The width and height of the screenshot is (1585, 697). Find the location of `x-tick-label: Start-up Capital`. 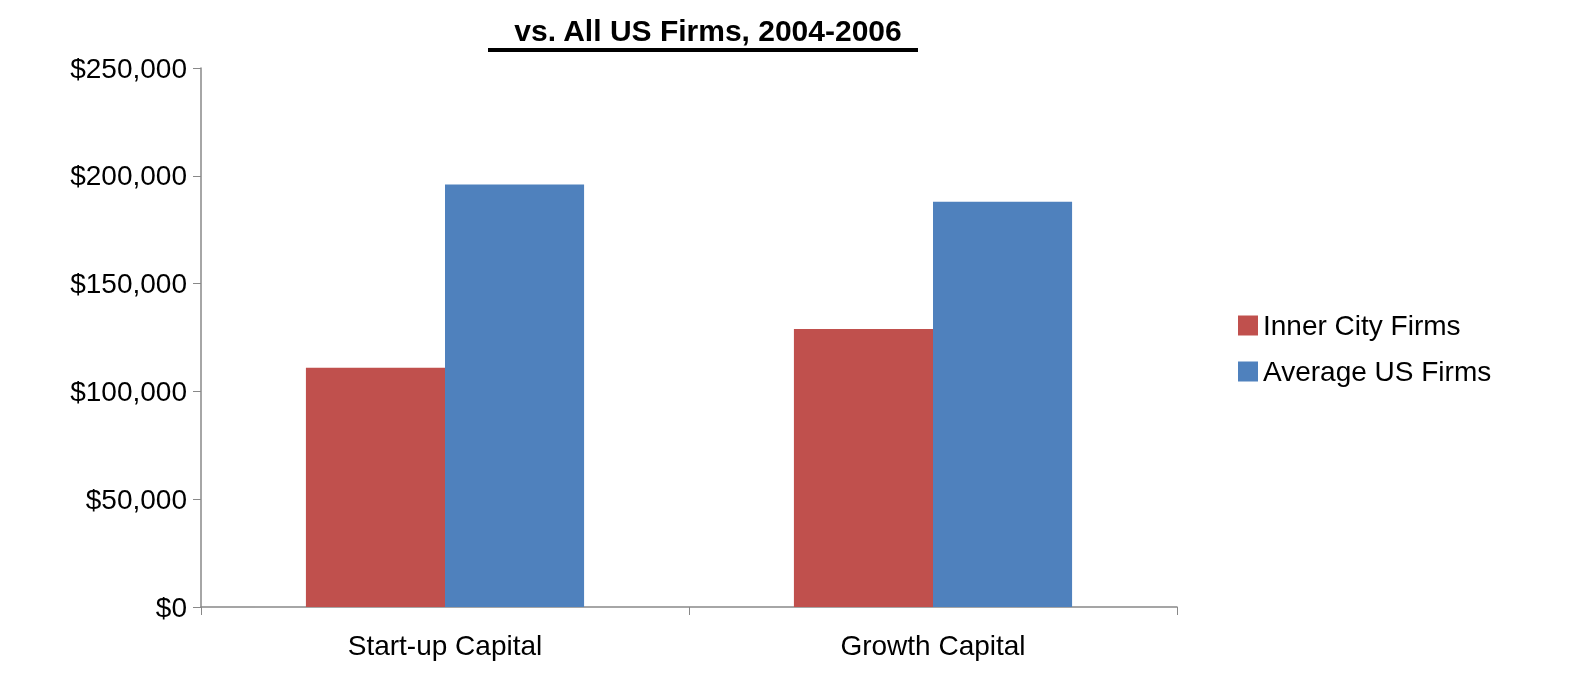

x-tick-label: Start-up Capital is located at coordinates (445, 645).